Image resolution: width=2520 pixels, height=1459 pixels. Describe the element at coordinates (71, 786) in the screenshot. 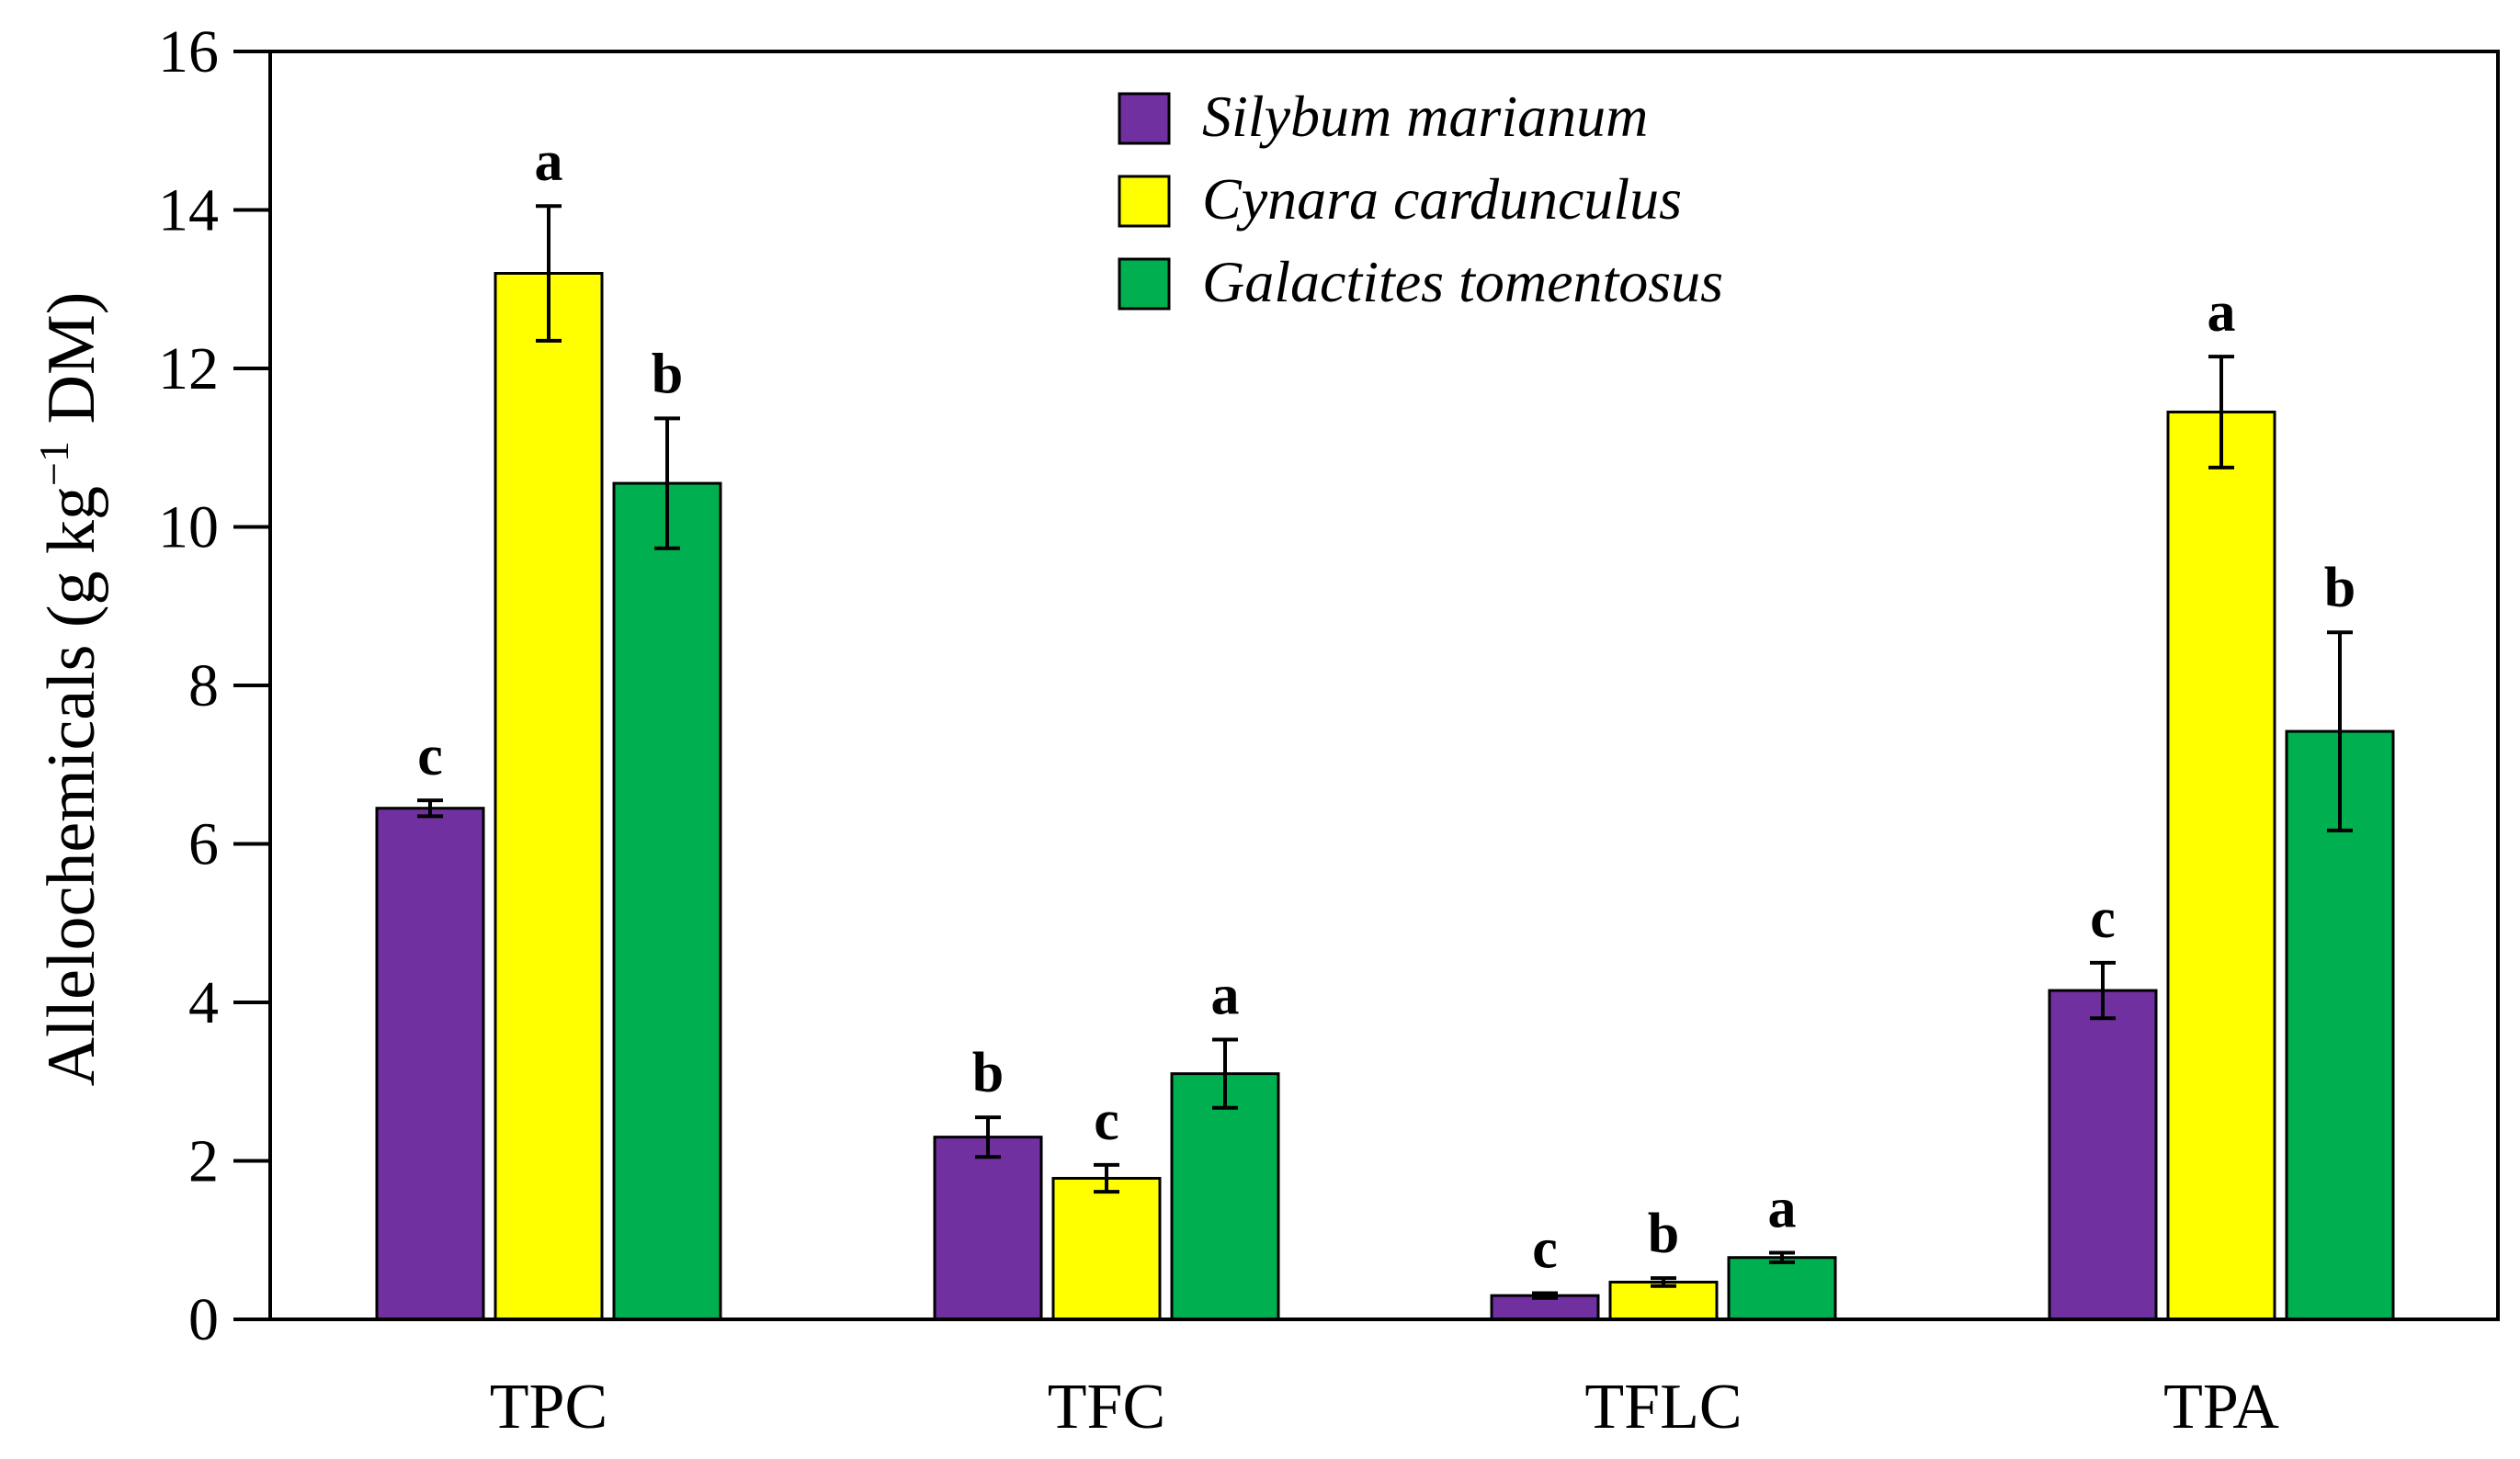

I see `y-axis-title-prefix: Allelochemicals (g kg` at that location.